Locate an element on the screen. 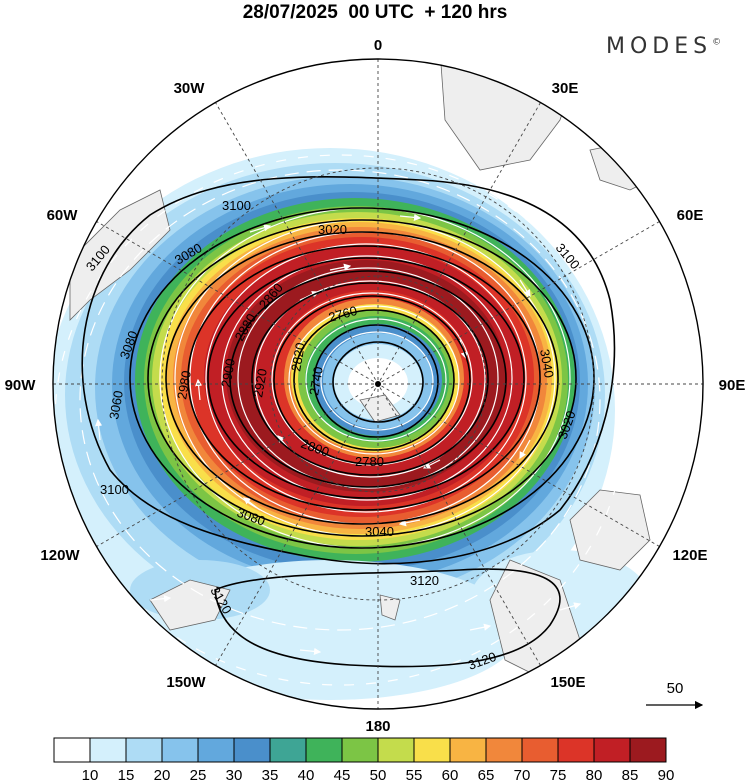 The height and width of the screenshot is (782, 750). label-90e: 90E is located at coordinates (732, 385).